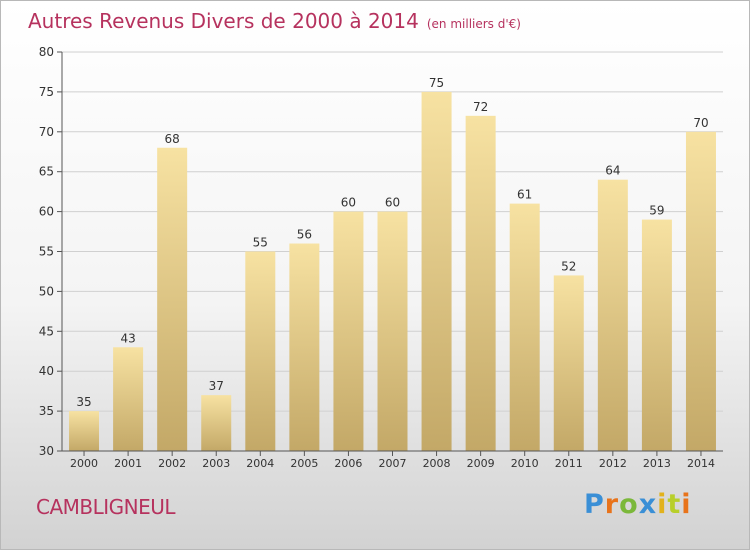 The image size is (750, 550). I want to click on logo-letter: t, so click(674, 504).